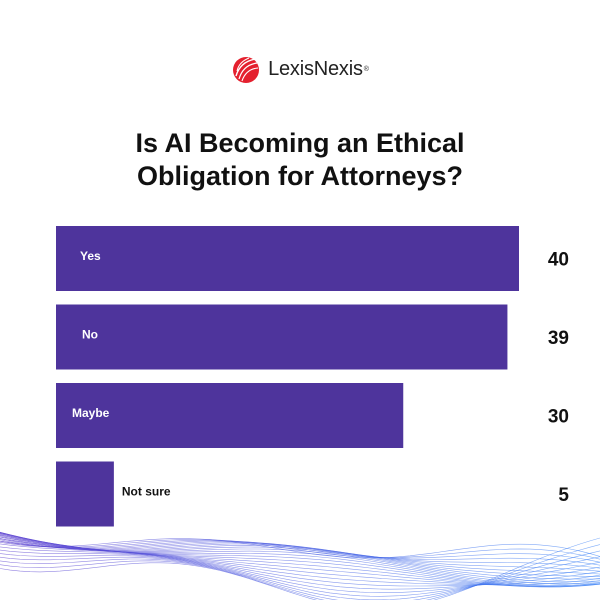 This screenshot has height=600, width=600. I want to click on bar-label: Maybe, so click(91, 413).